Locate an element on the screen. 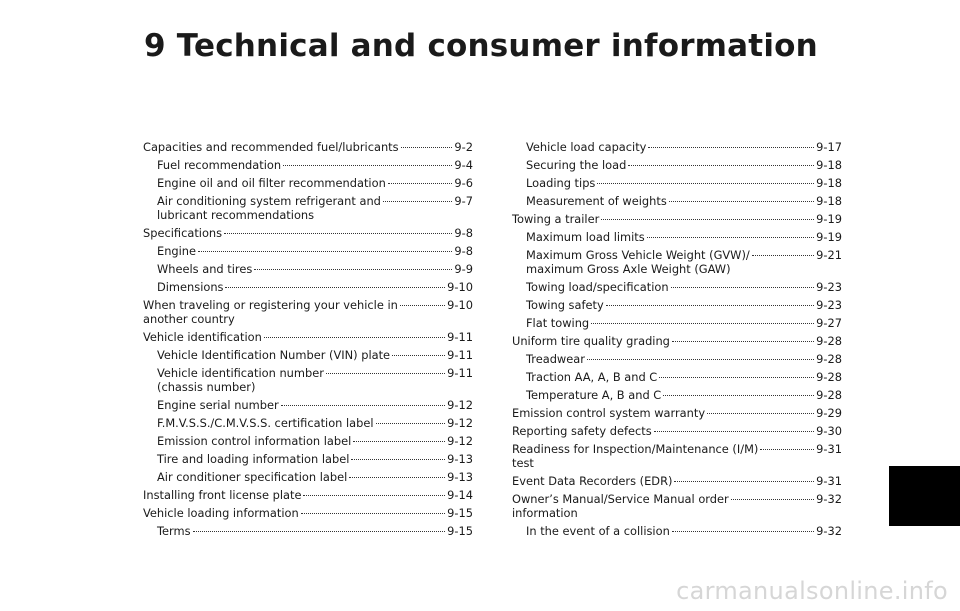  toc-entry: Terms 9-15 is located at coordinates (308, 531).